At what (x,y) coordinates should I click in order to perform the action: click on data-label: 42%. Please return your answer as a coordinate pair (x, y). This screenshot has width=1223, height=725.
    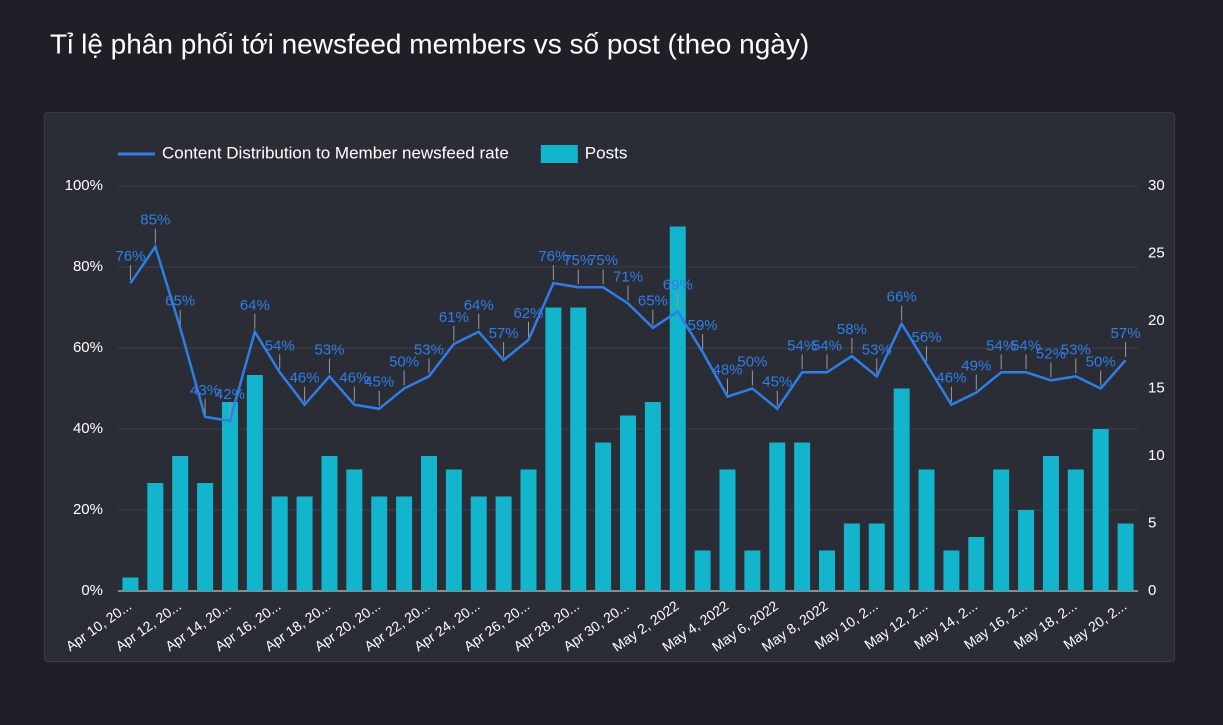
    Looking at the image, I should click on (230, 394).